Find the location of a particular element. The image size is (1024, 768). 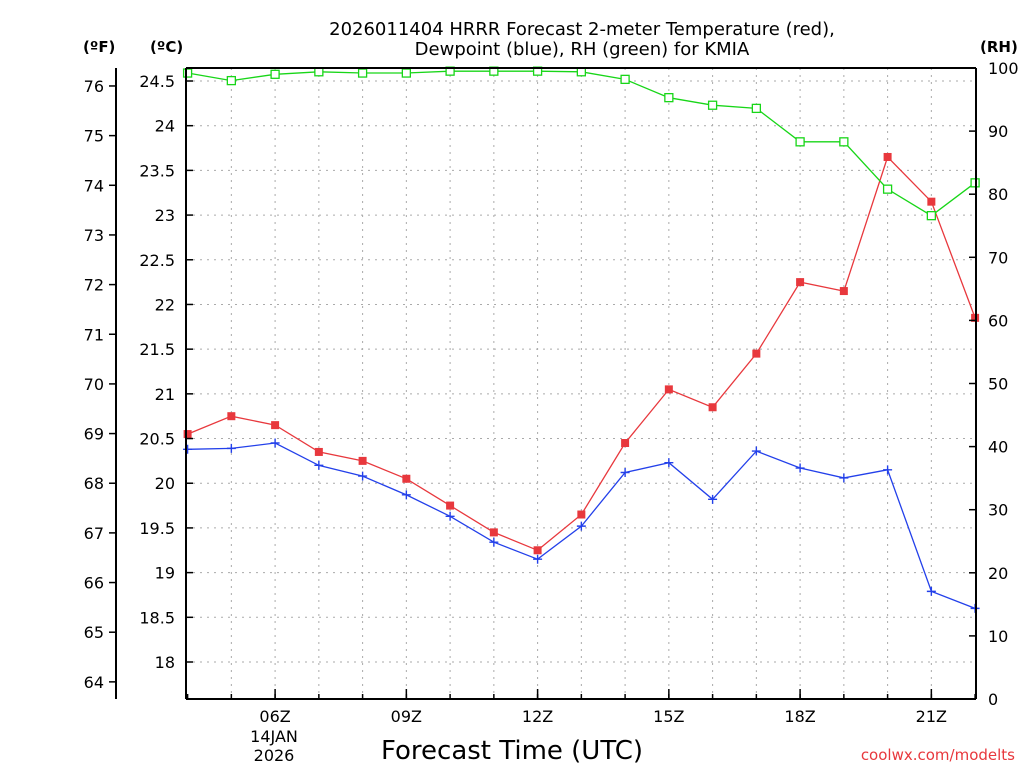

x-tick-label: 12Z is located at coordinates (537, 716).